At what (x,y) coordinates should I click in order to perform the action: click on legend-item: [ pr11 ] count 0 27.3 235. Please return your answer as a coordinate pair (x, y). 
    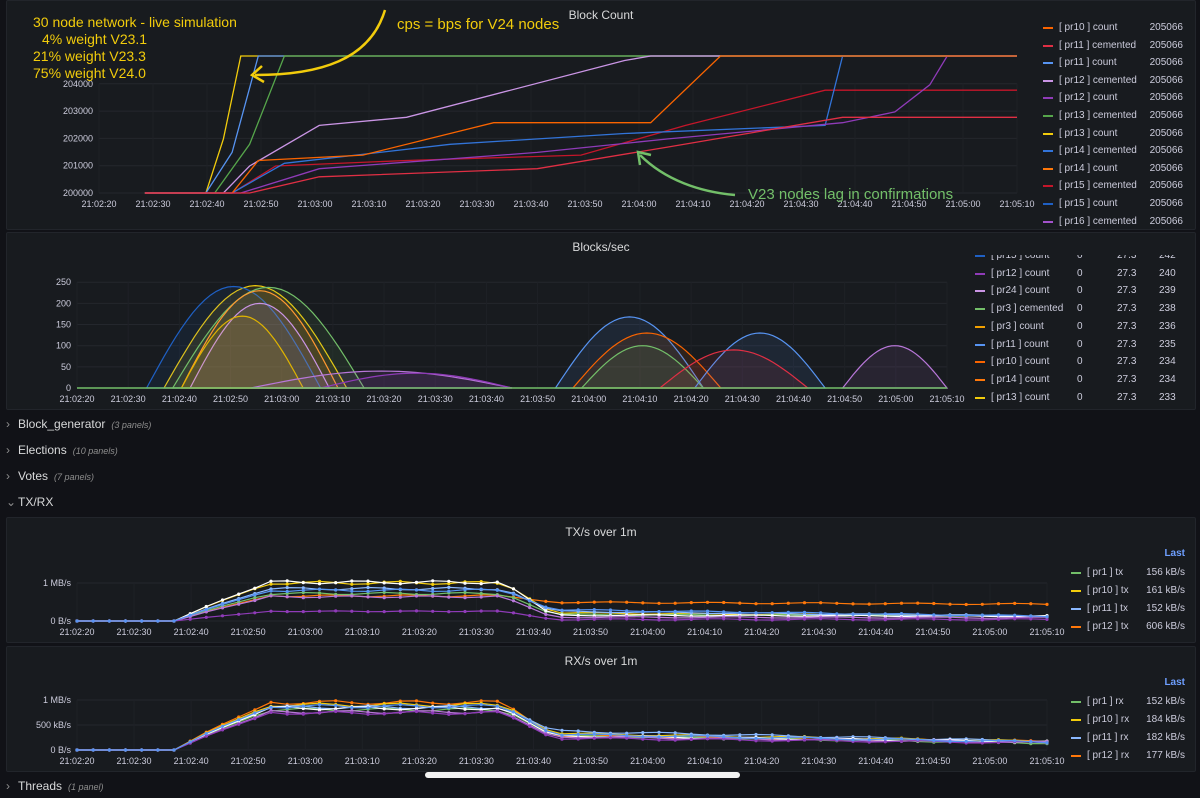
    Looking at the image, I should click on (1077, 344).